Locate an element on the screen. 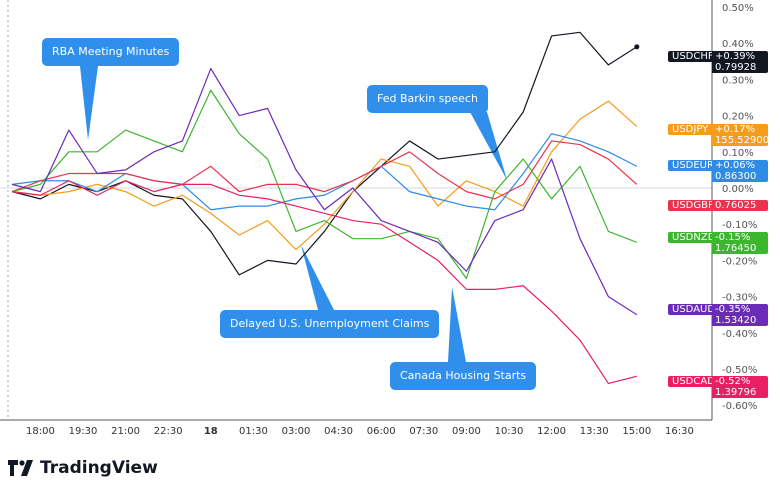 Image resolution: width=780 pixels, height=495 pixels. symbol-label: USDNZD is located at coordinates (691, 237).